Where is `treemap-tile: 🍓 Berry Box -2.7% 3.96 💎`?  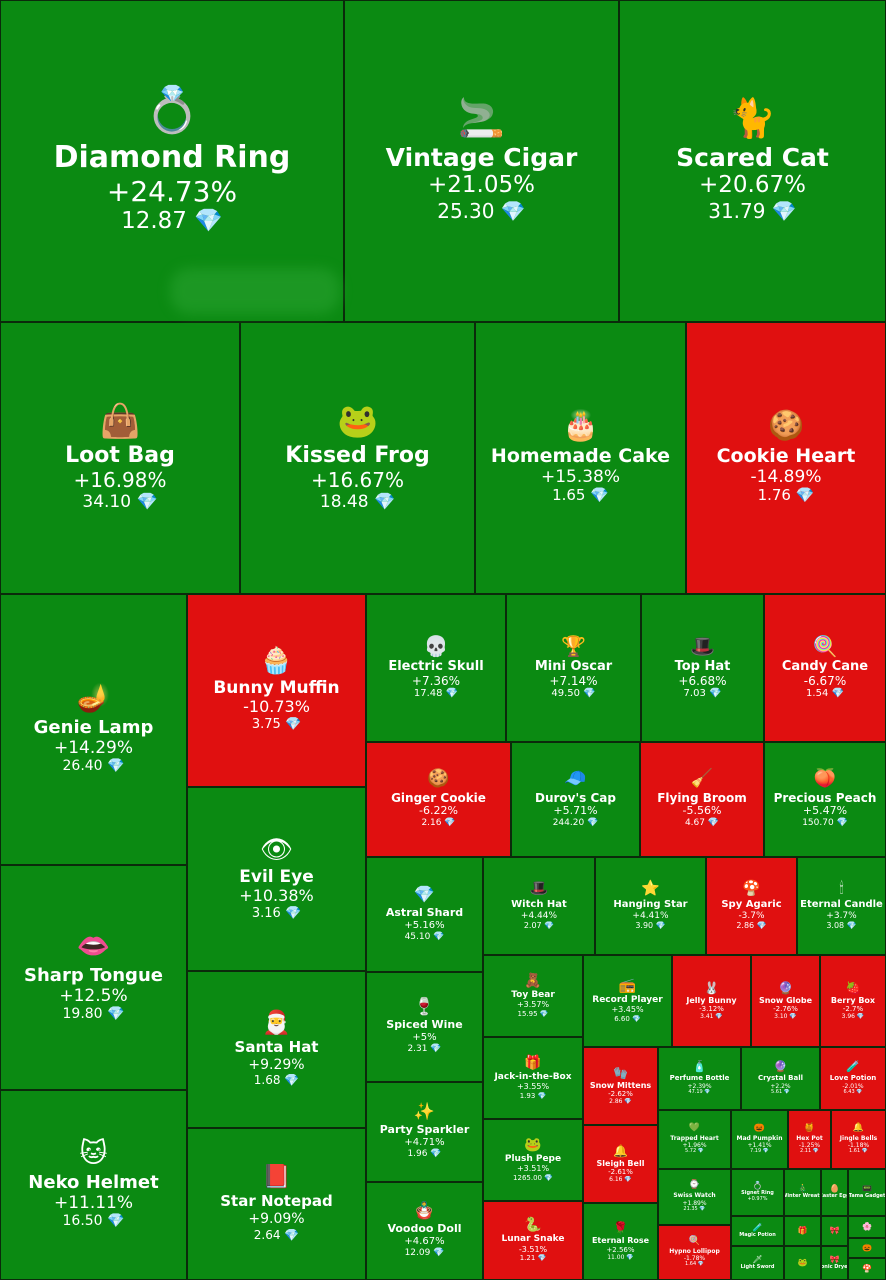 treemap-tile: 🍓 Berry Box -2.7% 3.96 💎 is located at coordinates (853, 1001).